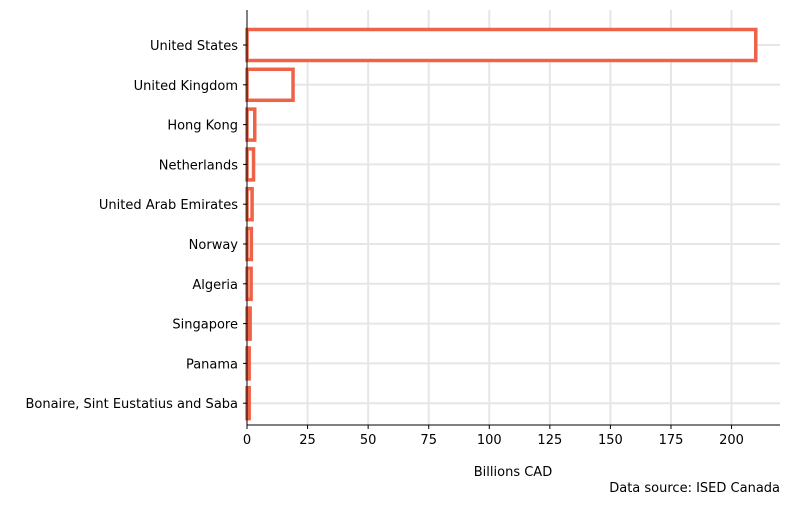 The height and width of the screenshot is (510, 804). What do you see at coordinates (307, 440) in the screenshot?
I see `x-tick-label: 25` at bounding box center [307, 440].